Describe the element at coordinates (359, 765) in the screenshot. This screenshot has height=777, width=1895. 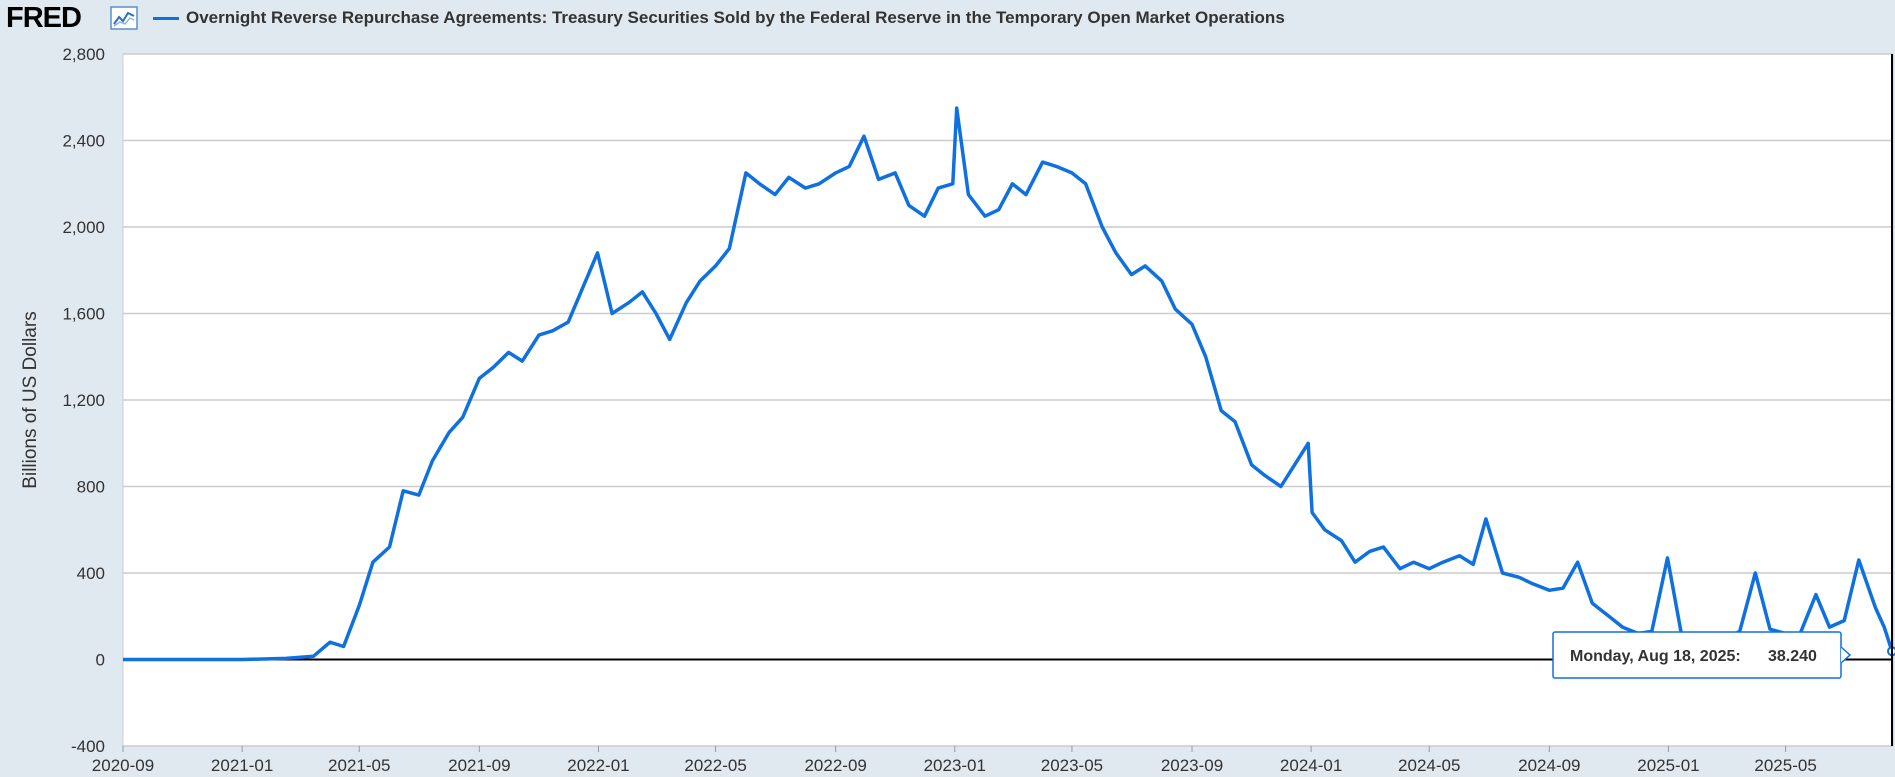
I see `x-tick-label: 2021-05` at that location.